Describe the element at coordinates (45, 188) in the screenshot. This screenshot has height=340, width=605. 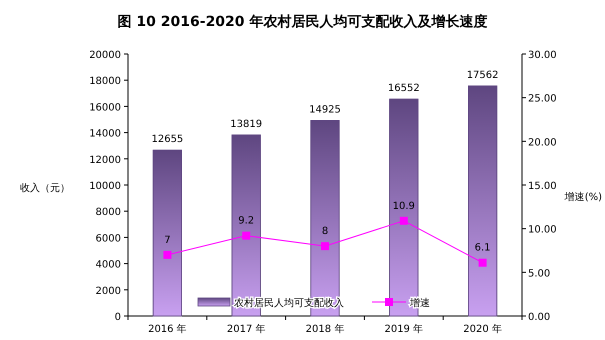
I see `y-axis-title: 收入（元）` at that location.